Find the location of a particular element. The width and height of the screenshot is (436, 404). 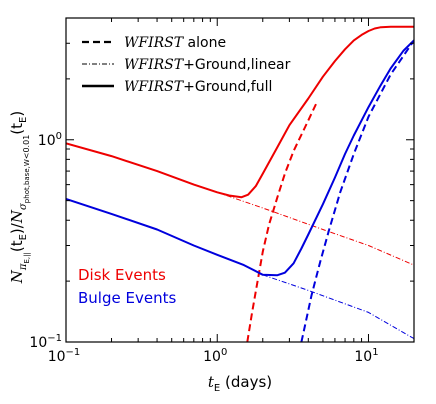

x-tick-label: 10¹ is located at coordinates (366, 356).